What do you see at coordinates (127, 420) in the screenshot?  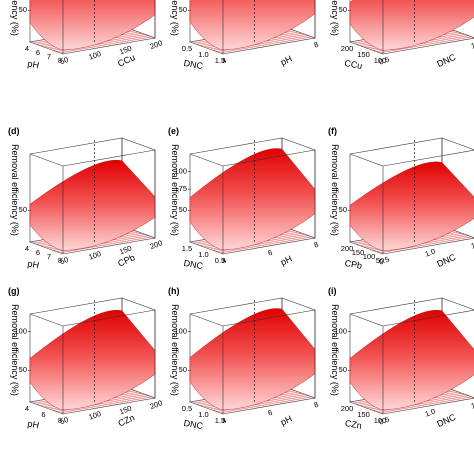 I see `depth-axis-label: CZn` at bounding box center [127, 420].